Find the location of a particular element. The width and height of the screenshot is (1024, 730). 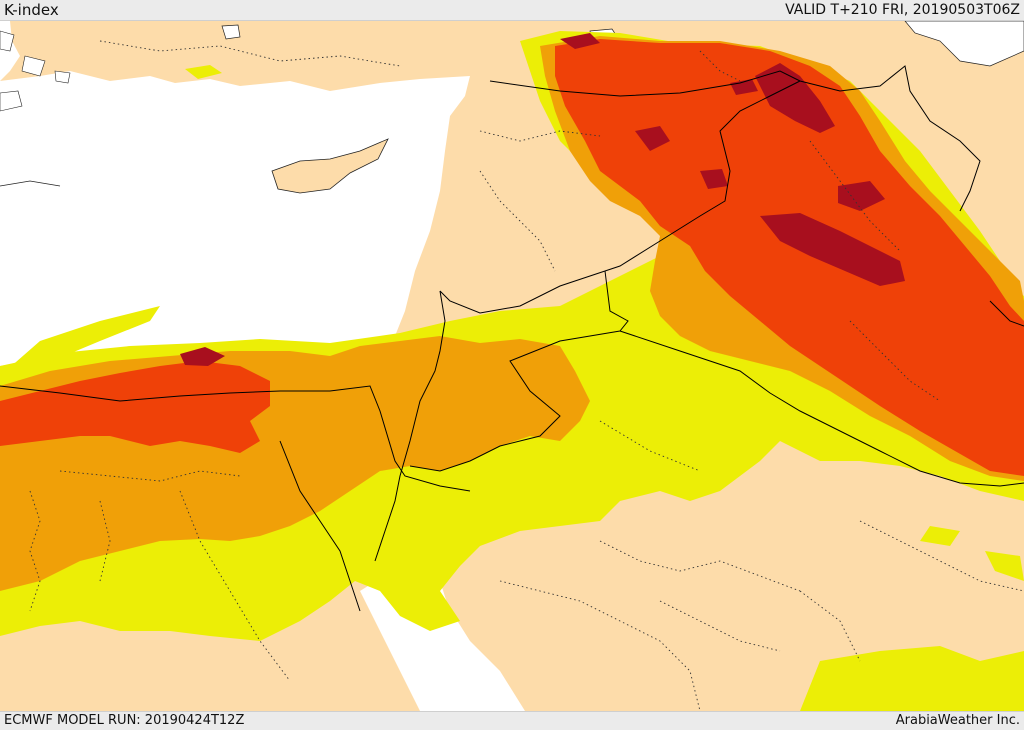

model-run-label: ECMWF MODEL RUN: 20190424T12Z is located at coordinates (124, 720).